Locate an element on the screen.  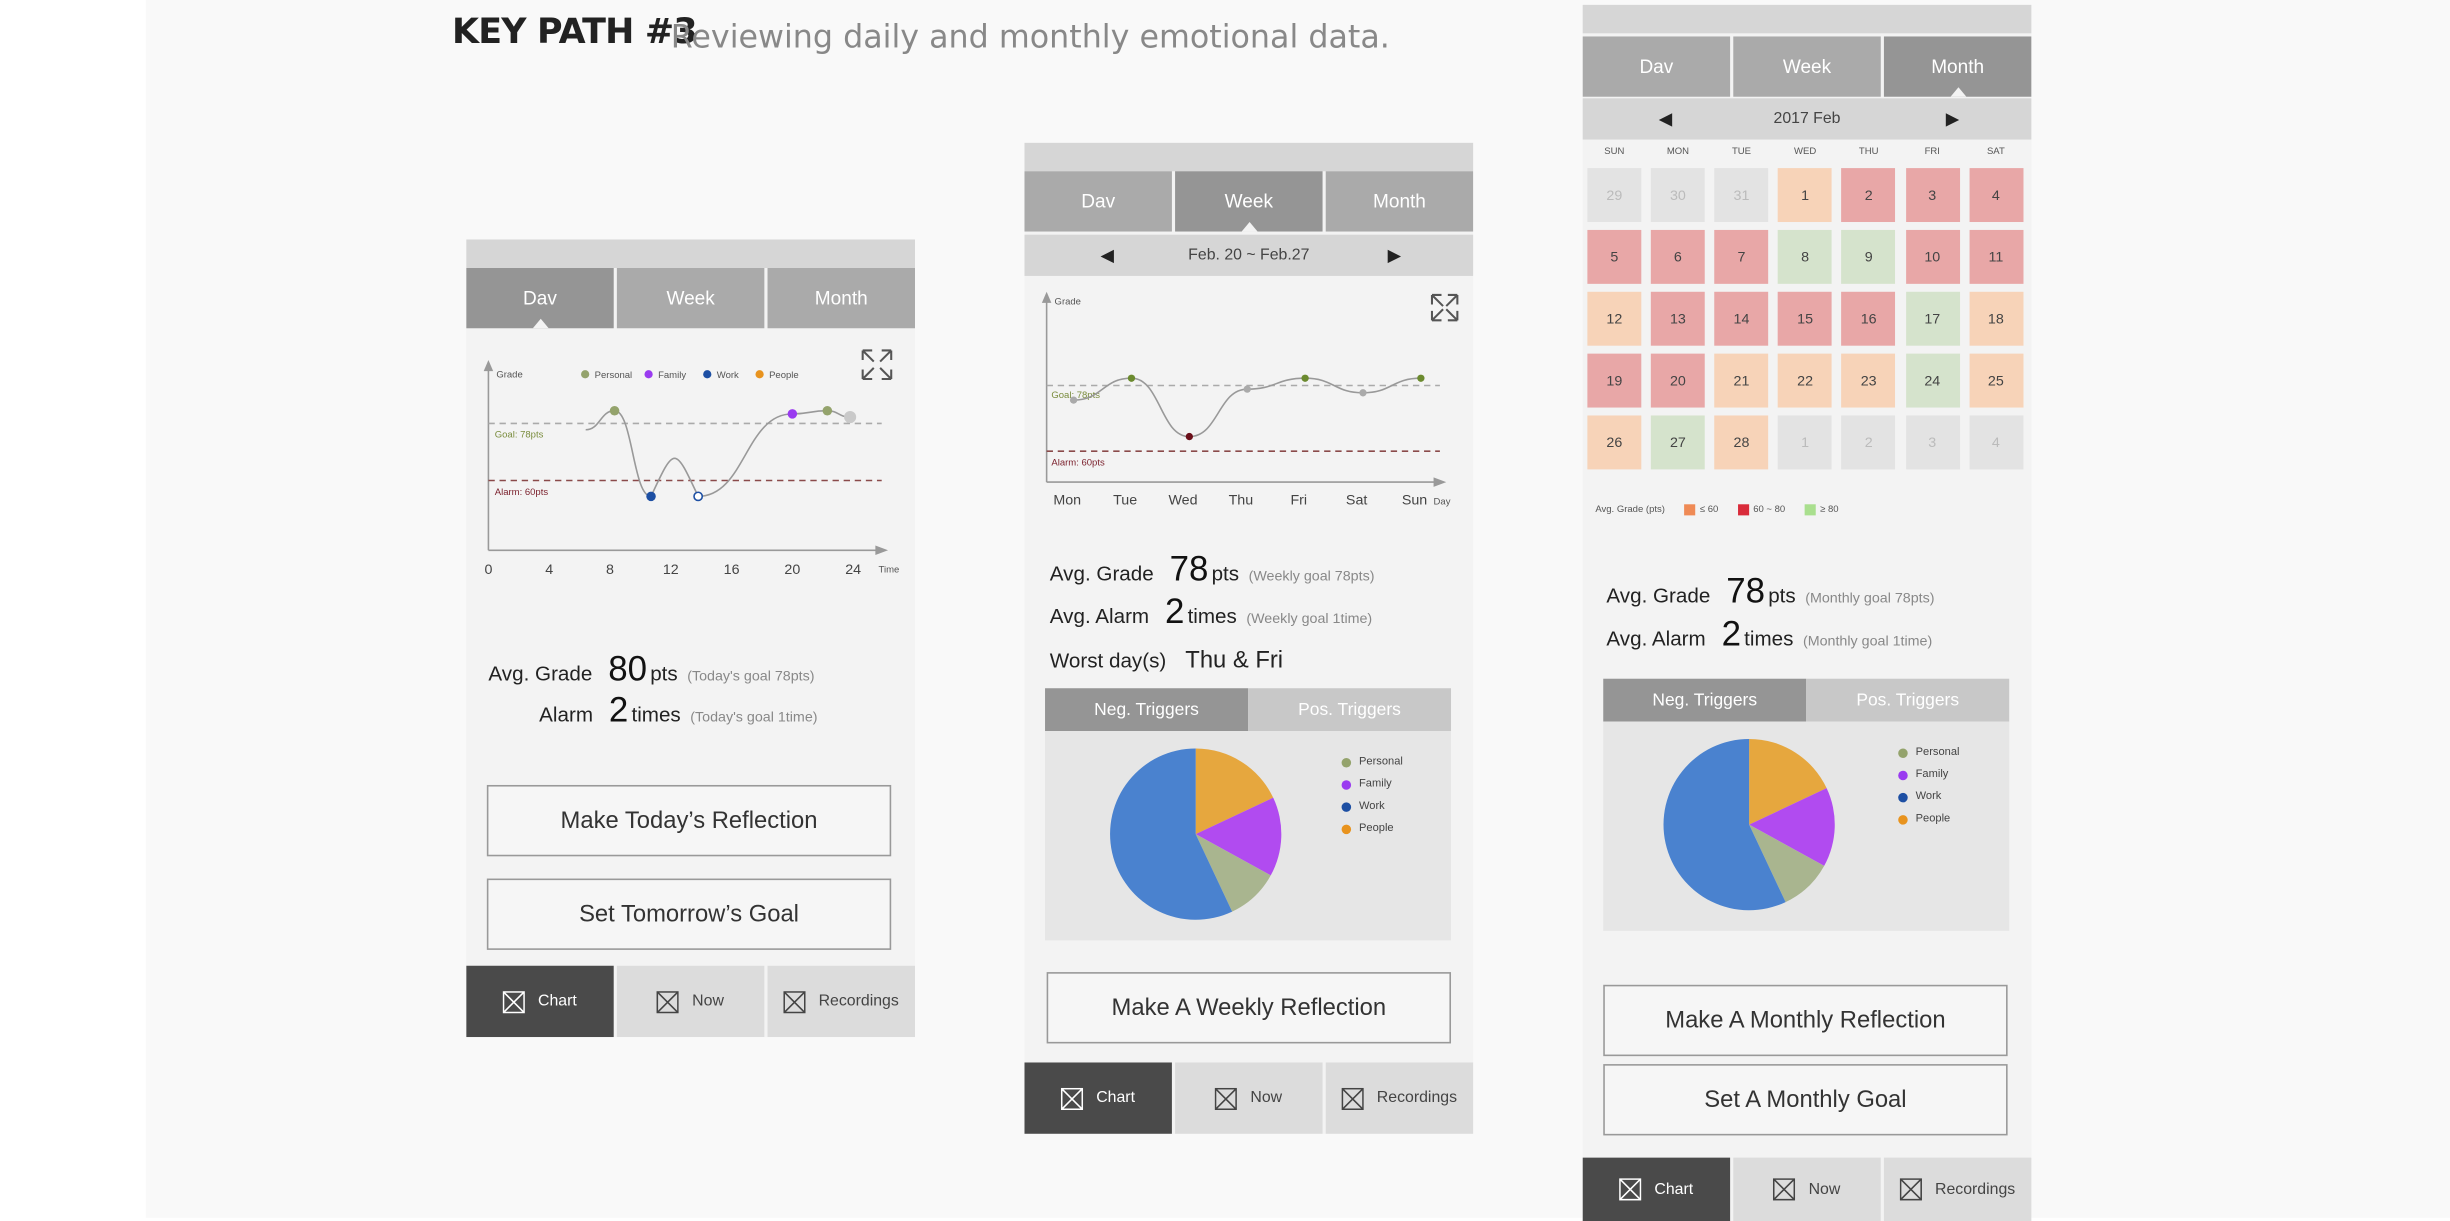
calendar-day: 31 is located at coordinates (1741, 195).